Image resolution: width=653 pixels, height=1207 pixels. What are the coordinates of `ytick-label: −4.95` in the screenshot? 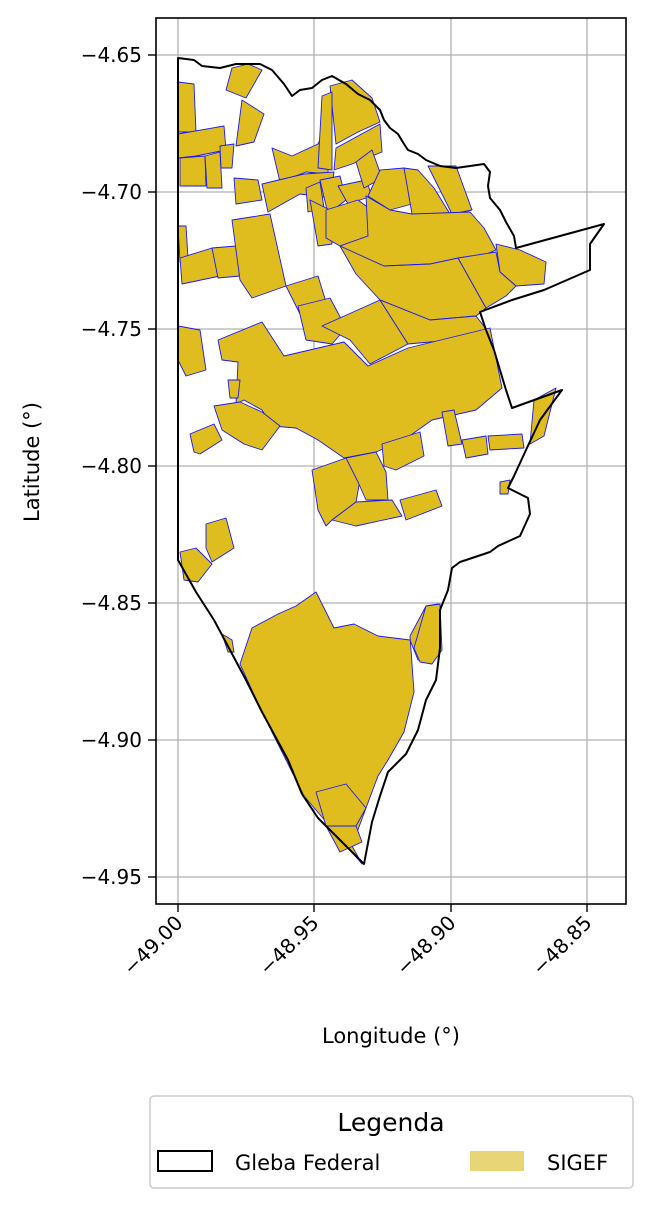 It's located at (111, 877).